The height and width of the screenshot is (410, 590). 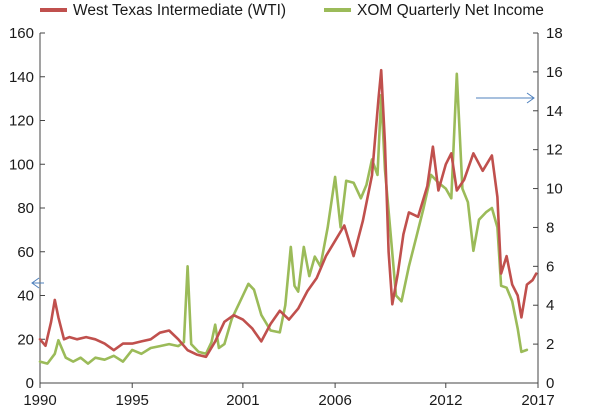 I want to click on x-tick-label: 2006, so click(x=334, y=400).